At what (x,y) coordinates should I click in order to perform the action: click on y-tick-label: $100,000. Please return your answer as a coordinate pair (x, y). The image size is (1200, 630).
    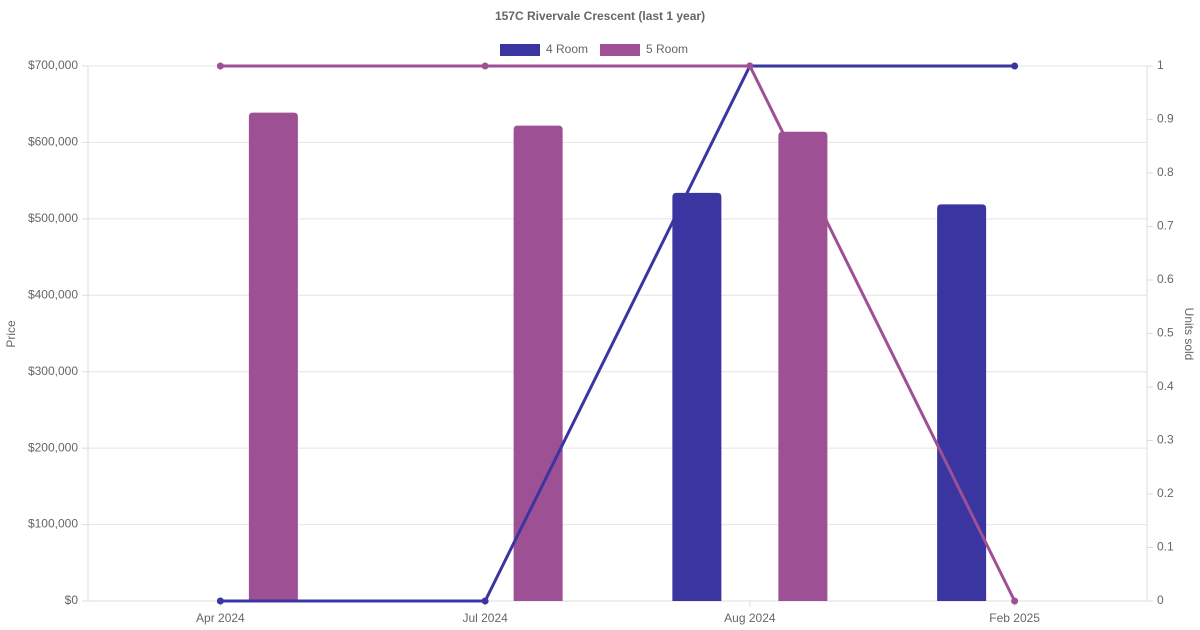
    Looking at the image, I should click on (53, 524).